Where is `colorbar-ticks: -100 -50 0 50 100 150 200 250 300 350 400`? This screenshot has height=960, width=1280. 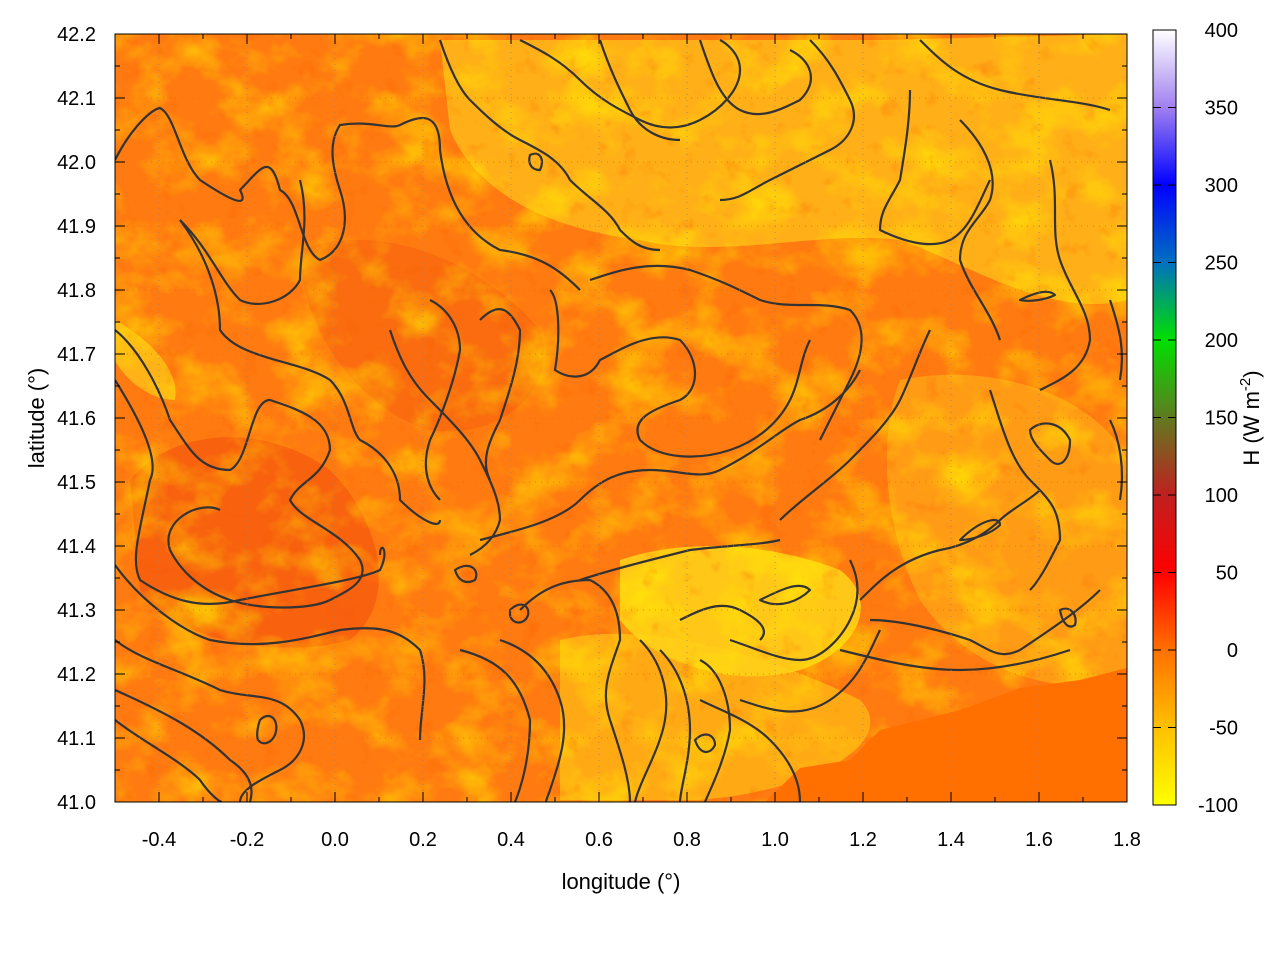 colorbar-ticks: -100 -50 0 50 100 150 200 250 300 350 400 is located at coordinates (1195, 418).